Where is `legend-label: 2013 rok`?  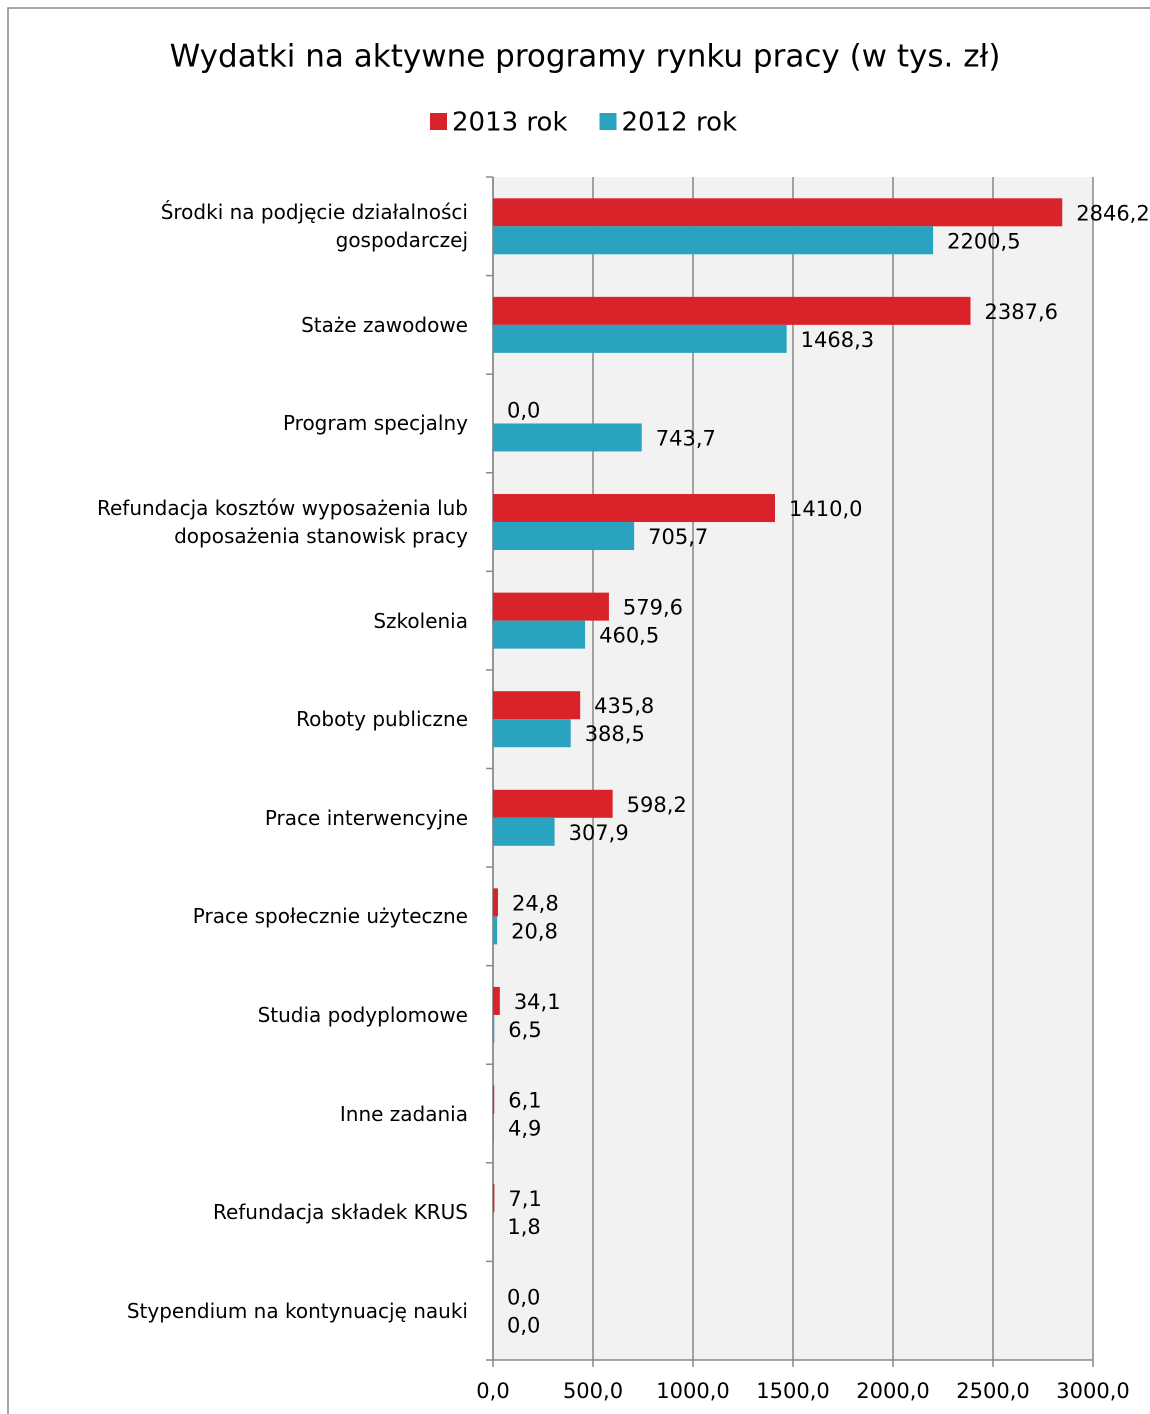
legend-label: 2013 rok is located at coordinates (510, 123).